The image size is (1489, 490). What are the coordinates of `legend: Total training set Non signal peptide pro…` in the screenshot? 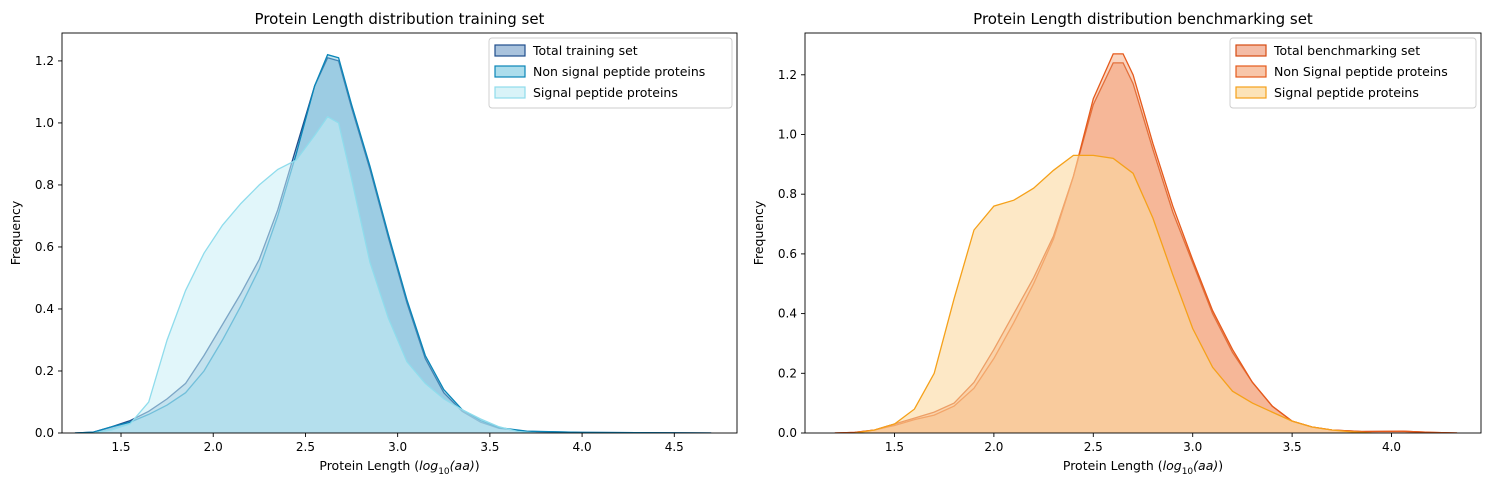 It's located at (610, 73).